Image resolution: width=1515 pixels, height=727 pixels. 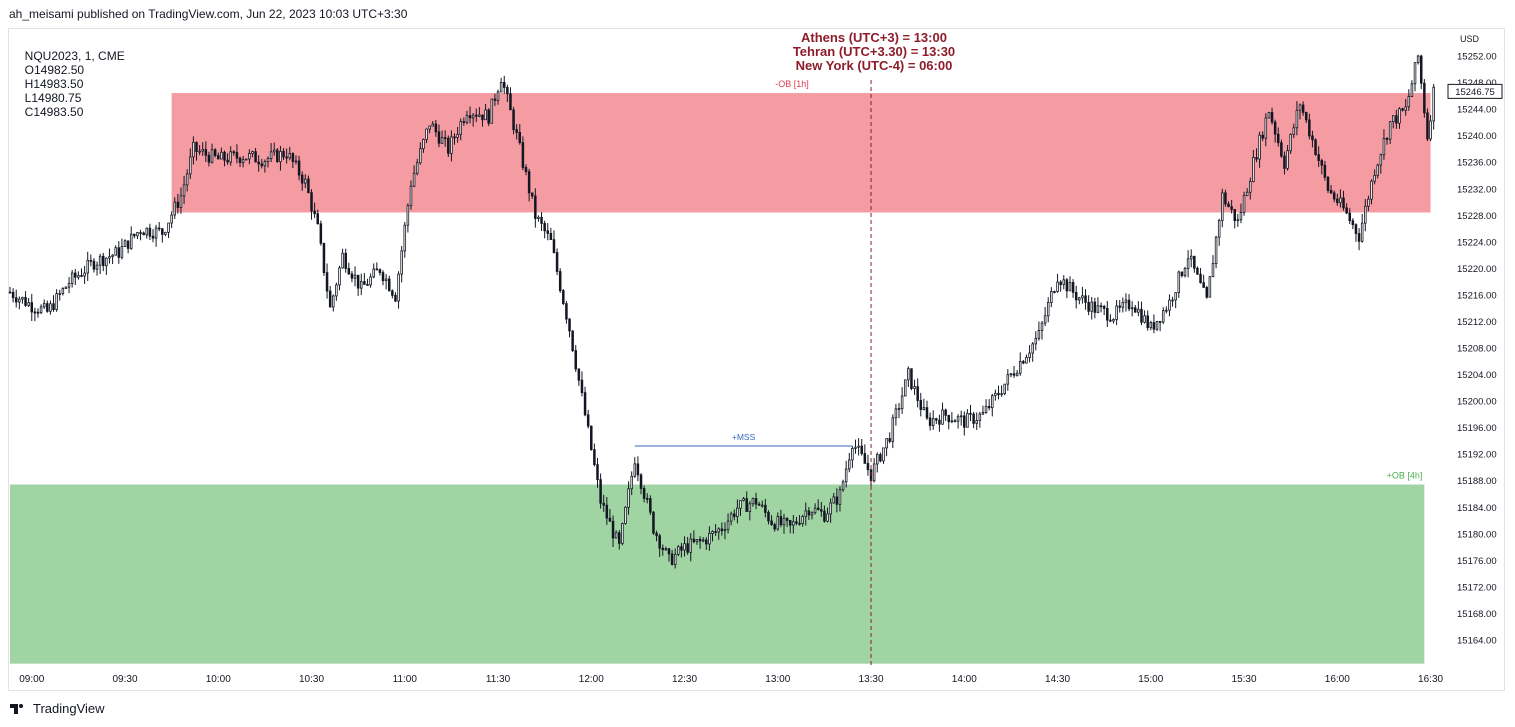 I want to click on y-tick-label: 15212.00, so click(x=1477, y=322).